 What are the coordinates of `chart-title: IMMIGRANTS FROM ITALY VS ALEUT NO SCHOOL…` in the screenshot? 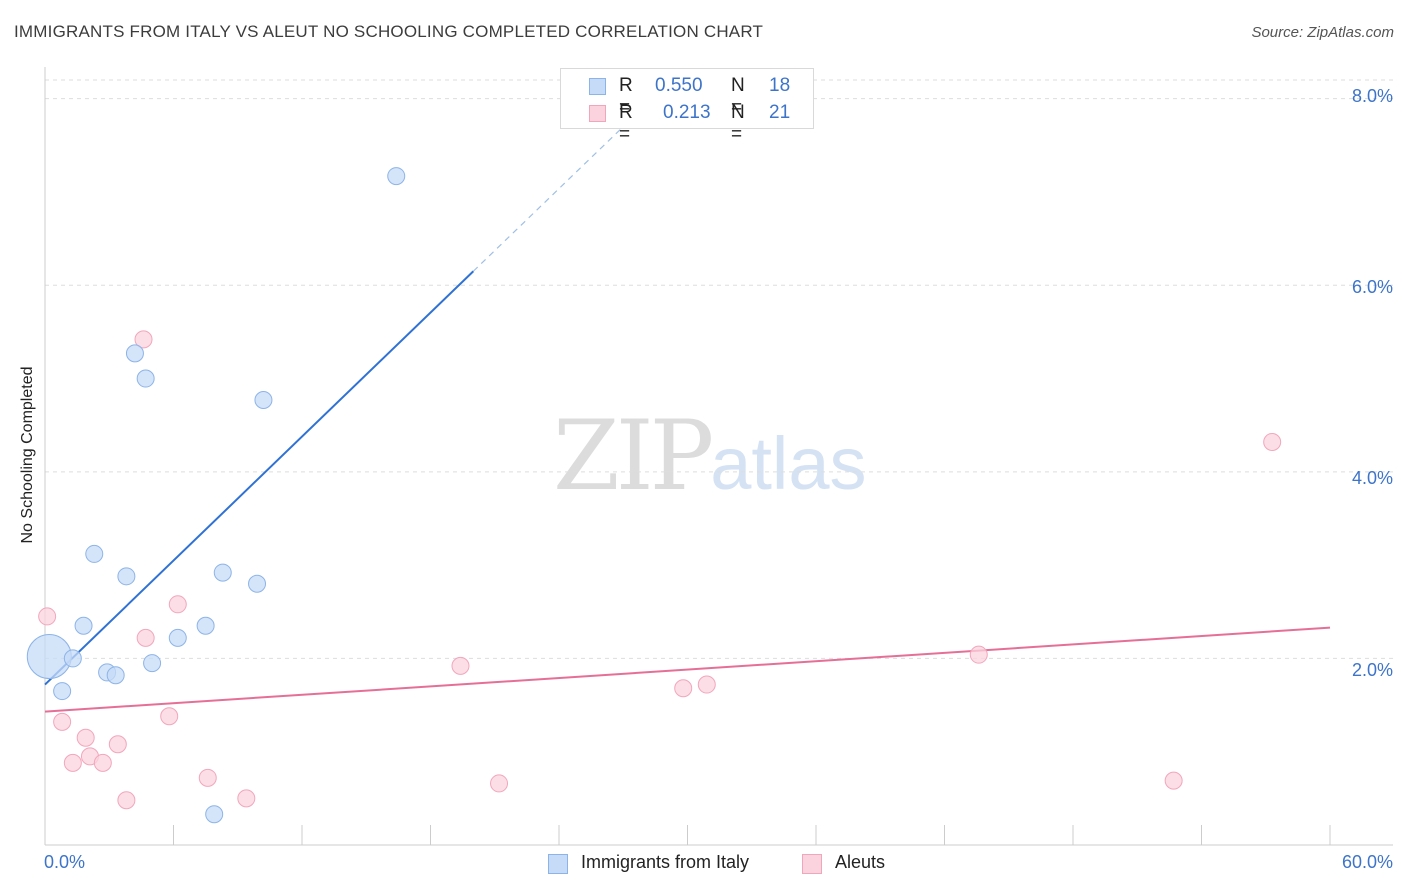 It's located at (389, 31).